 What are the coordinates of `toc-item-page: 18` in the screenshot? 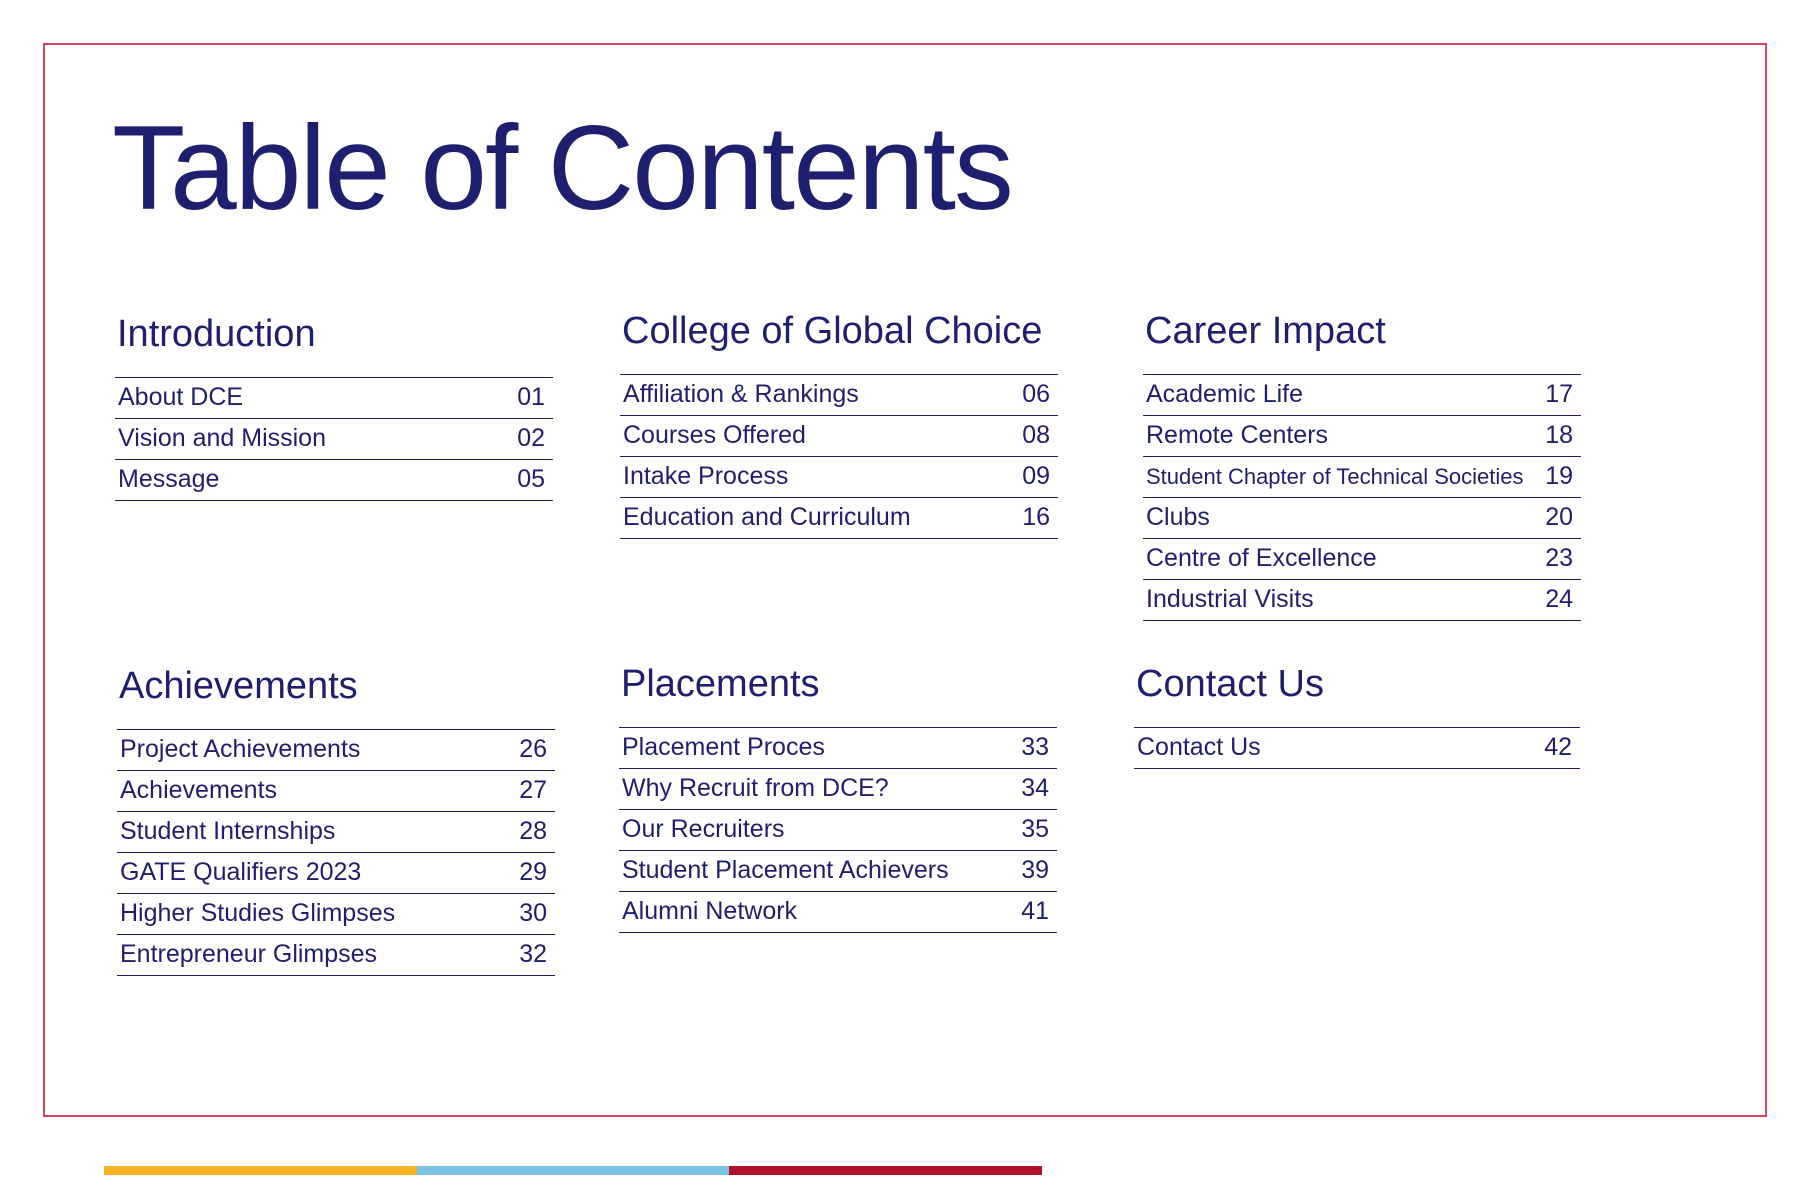 It's located at (1559, 435).